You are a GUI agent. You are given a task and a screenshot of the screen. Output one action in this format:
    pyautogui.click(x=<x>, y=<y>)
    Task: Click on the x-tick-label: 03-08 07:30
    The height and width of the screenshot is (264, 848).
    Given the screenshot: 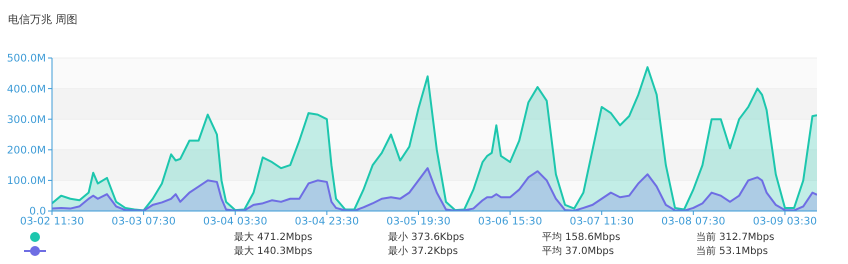 What is the action you would take?
    pyautogui.click(x=693, y=221)
    